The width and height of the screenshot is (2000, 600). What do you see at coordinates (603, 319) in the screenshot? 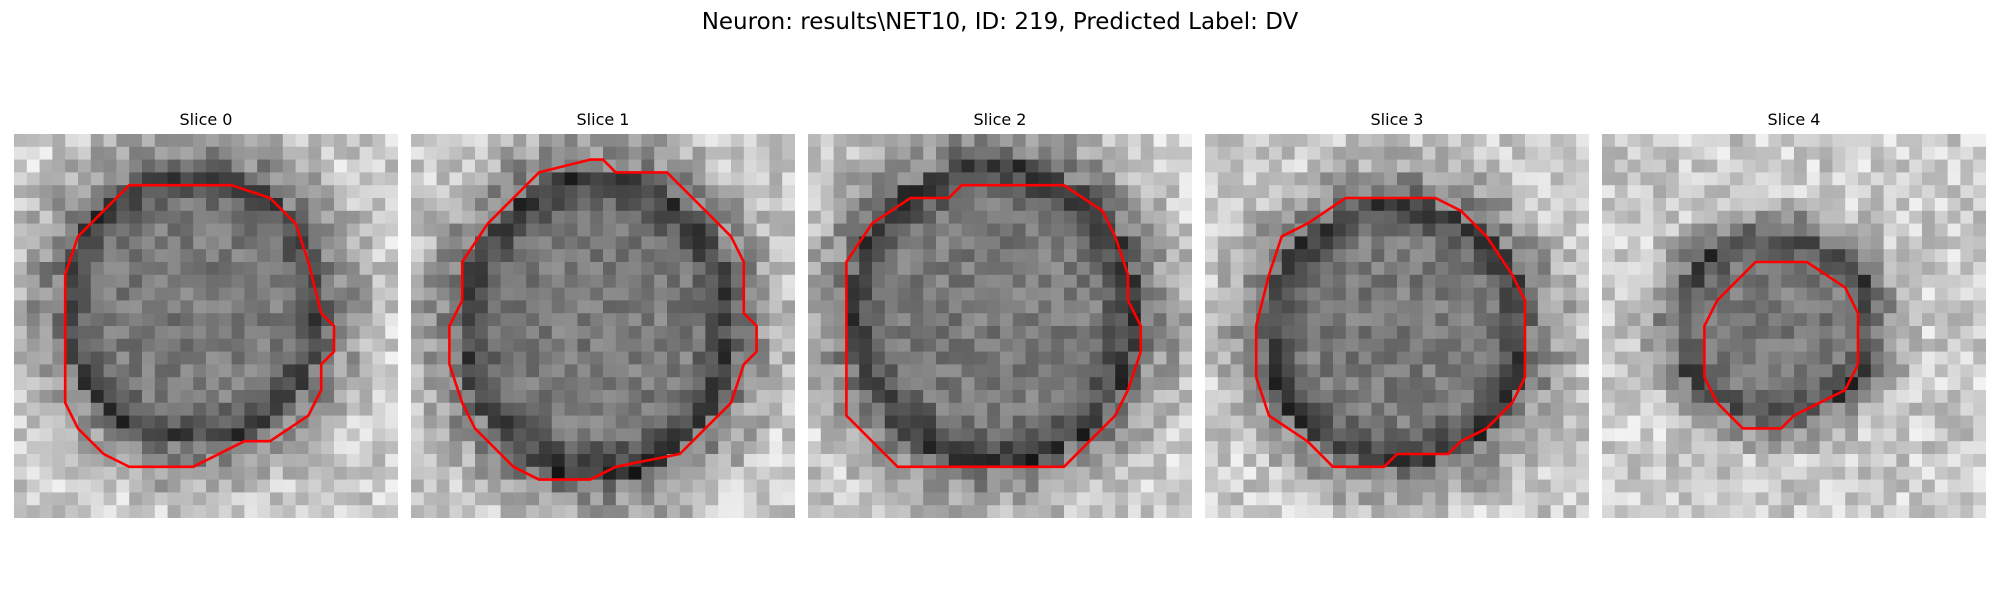
I see `segmentation-contour` at bounding box center [603, 319].